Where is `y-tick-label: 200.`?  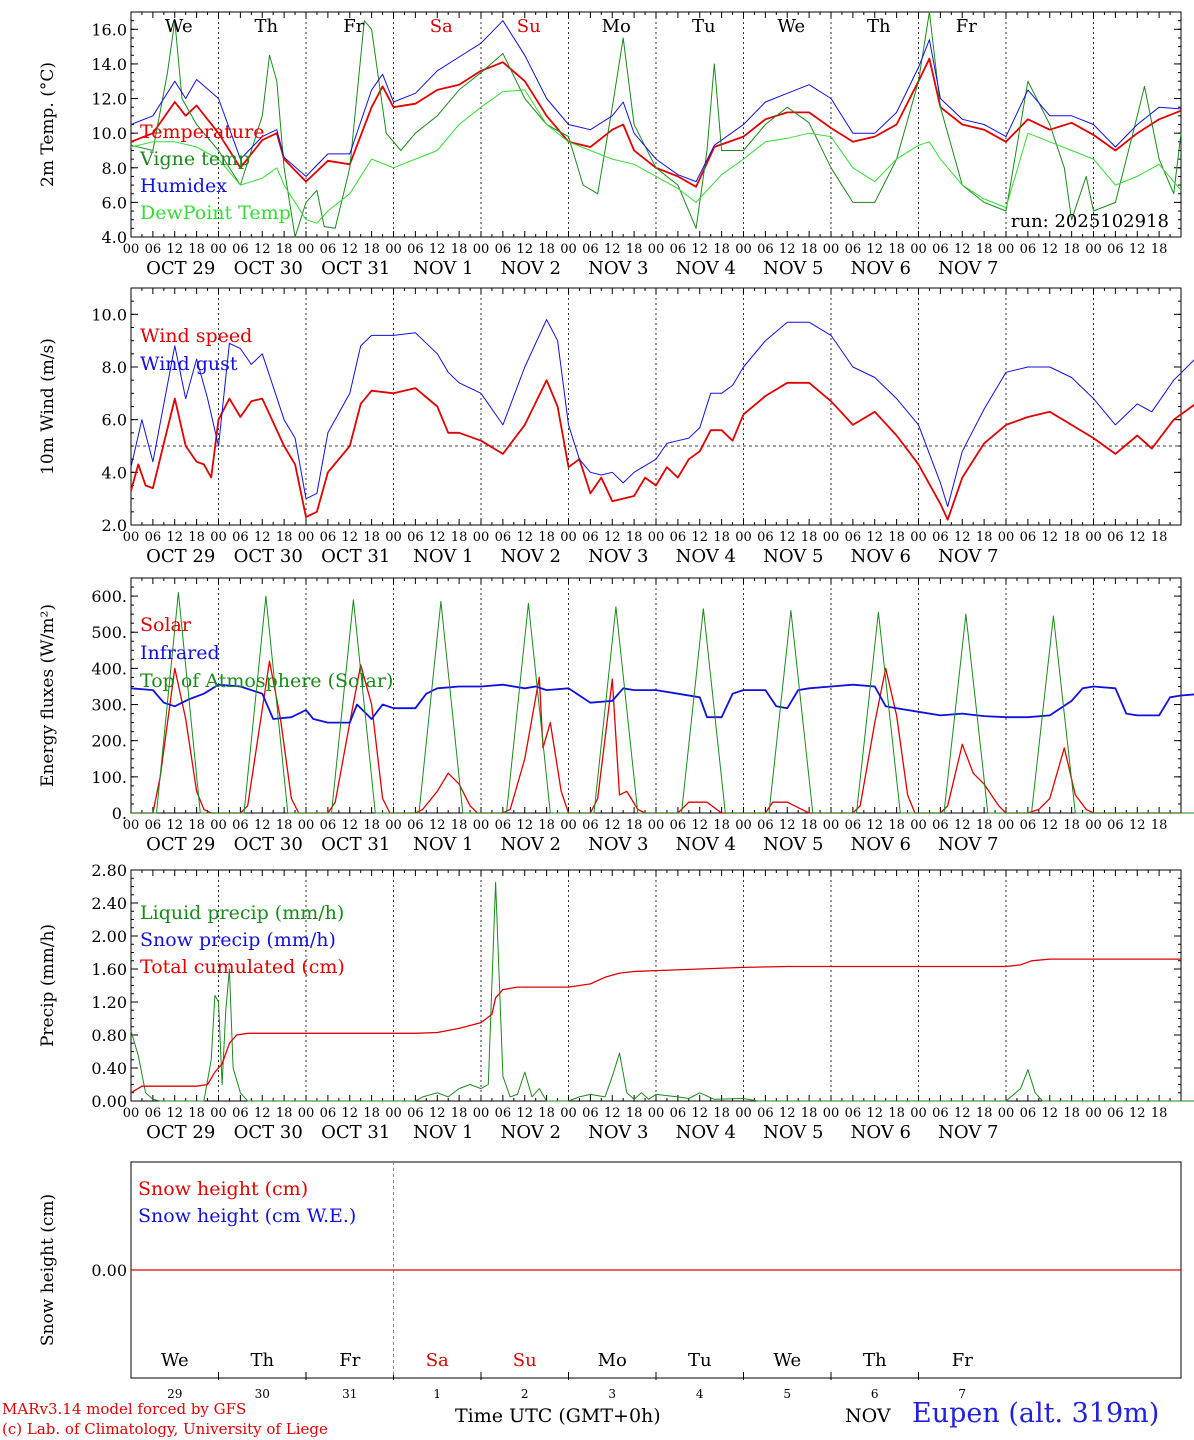 y-tick-label: 200. is located at coordinates (109, 741).